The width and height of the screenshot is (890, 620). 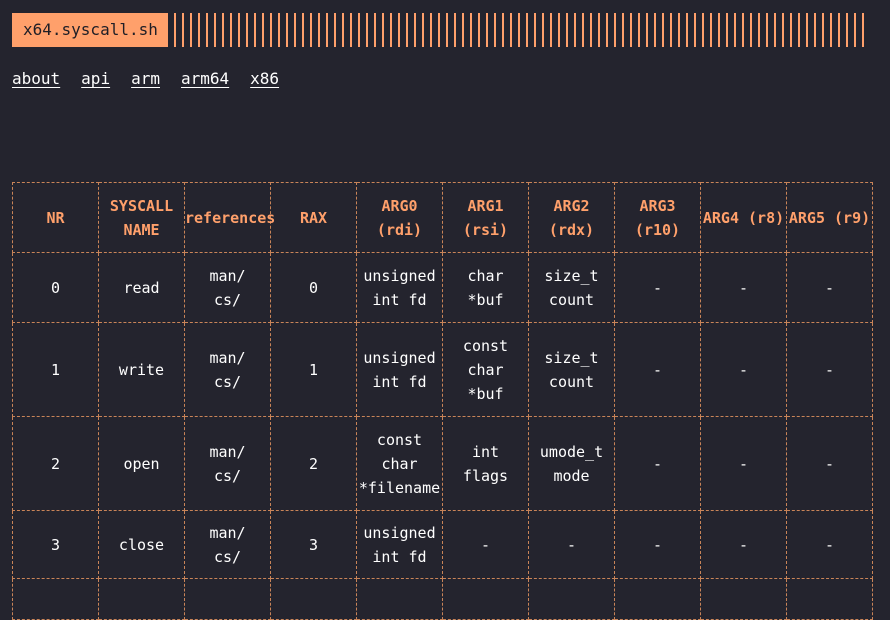 What do you see at coordinates (313, 369) in the screenshot?
I see `cell-rax: 1` at bounding box center [313, 369].